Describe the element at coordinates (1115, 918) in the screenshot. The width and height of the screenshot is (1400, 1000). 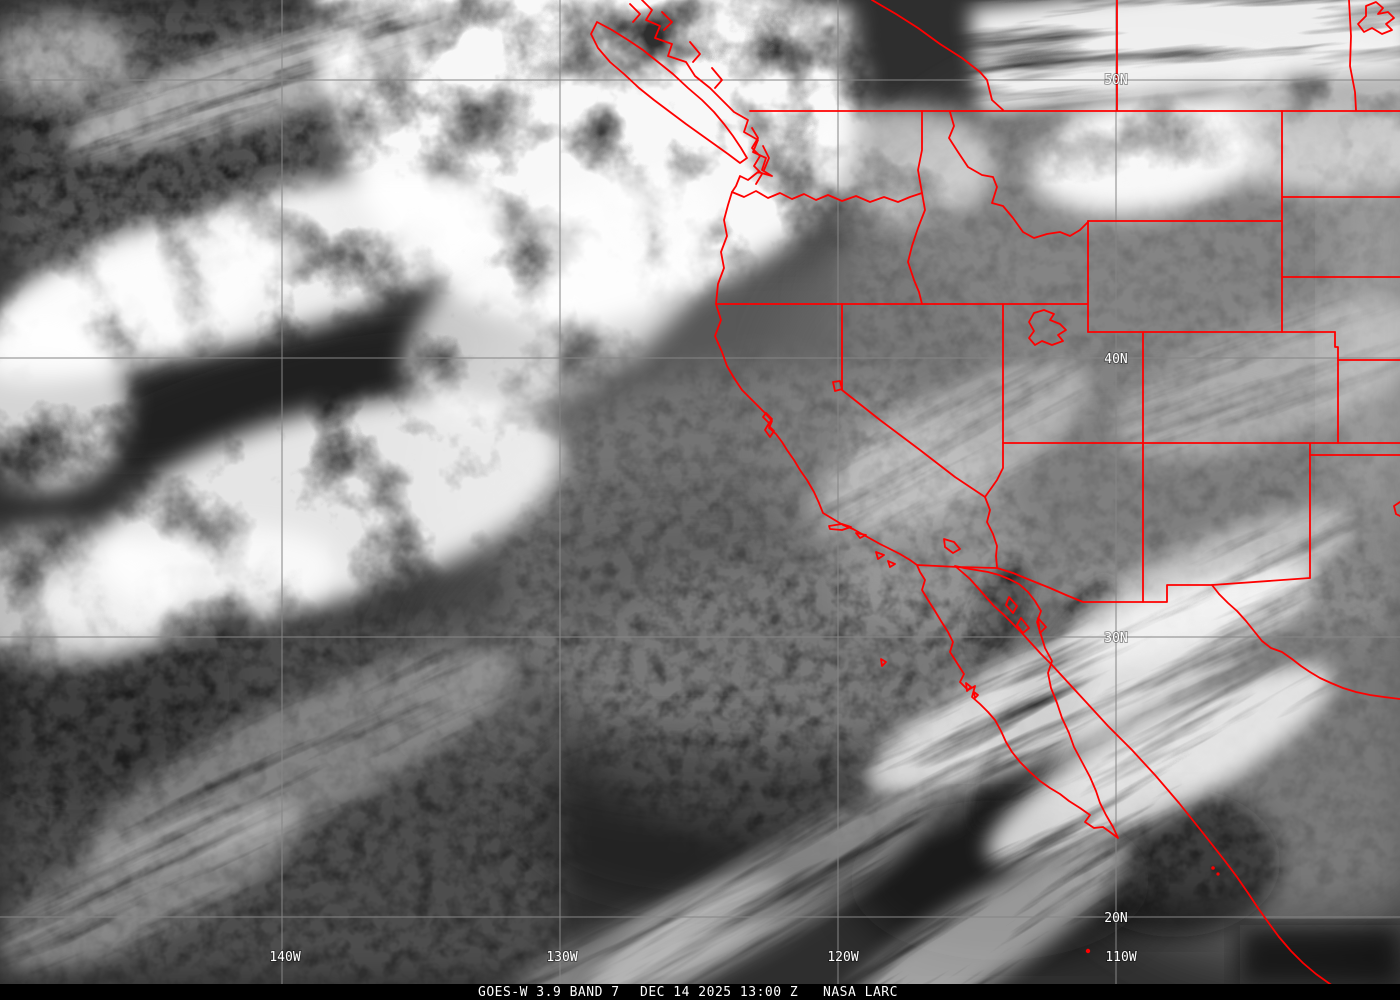
I see `lat-label-20n: 20N` at that location.